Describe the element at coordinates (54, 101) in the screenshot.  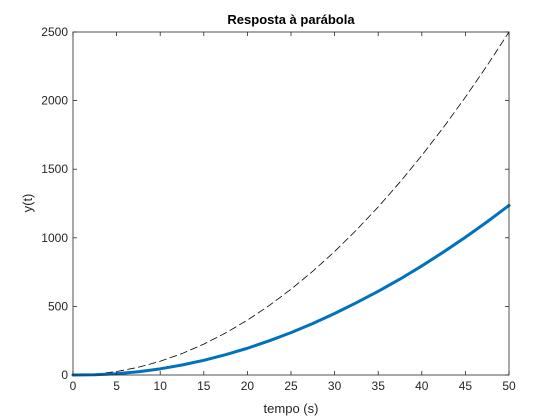
I see `y-tick-label: 2000` at that location.